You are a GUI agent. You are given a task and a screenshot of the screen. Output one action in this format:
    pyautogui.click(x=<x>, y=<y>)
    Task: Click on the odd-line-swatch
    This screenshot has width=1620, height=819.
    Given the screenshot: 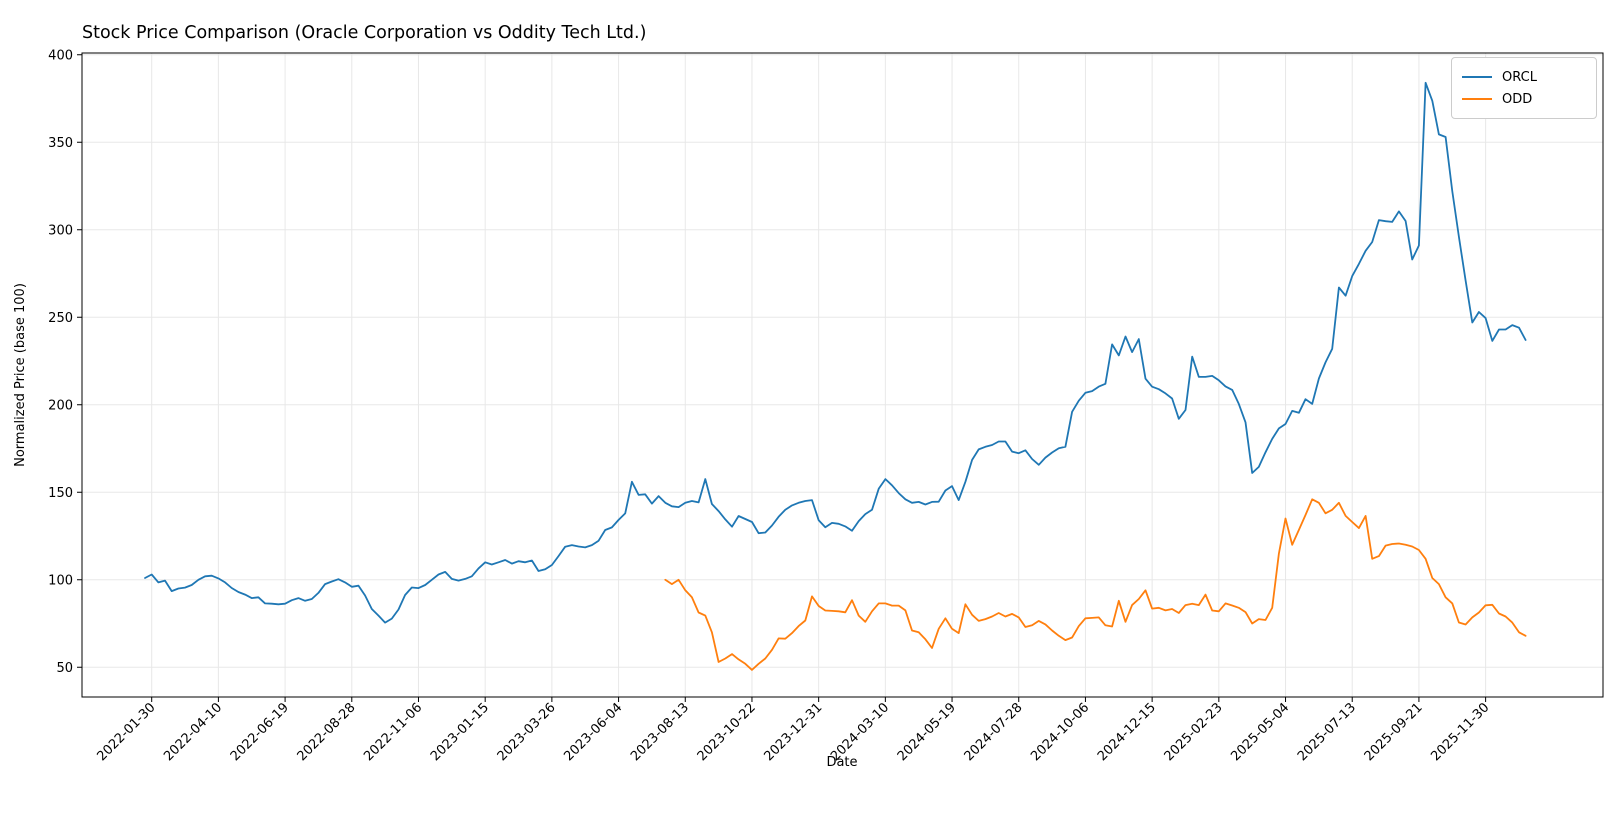 What is the action you would take?
    pyautogui.click(x=1477, y=99)
    